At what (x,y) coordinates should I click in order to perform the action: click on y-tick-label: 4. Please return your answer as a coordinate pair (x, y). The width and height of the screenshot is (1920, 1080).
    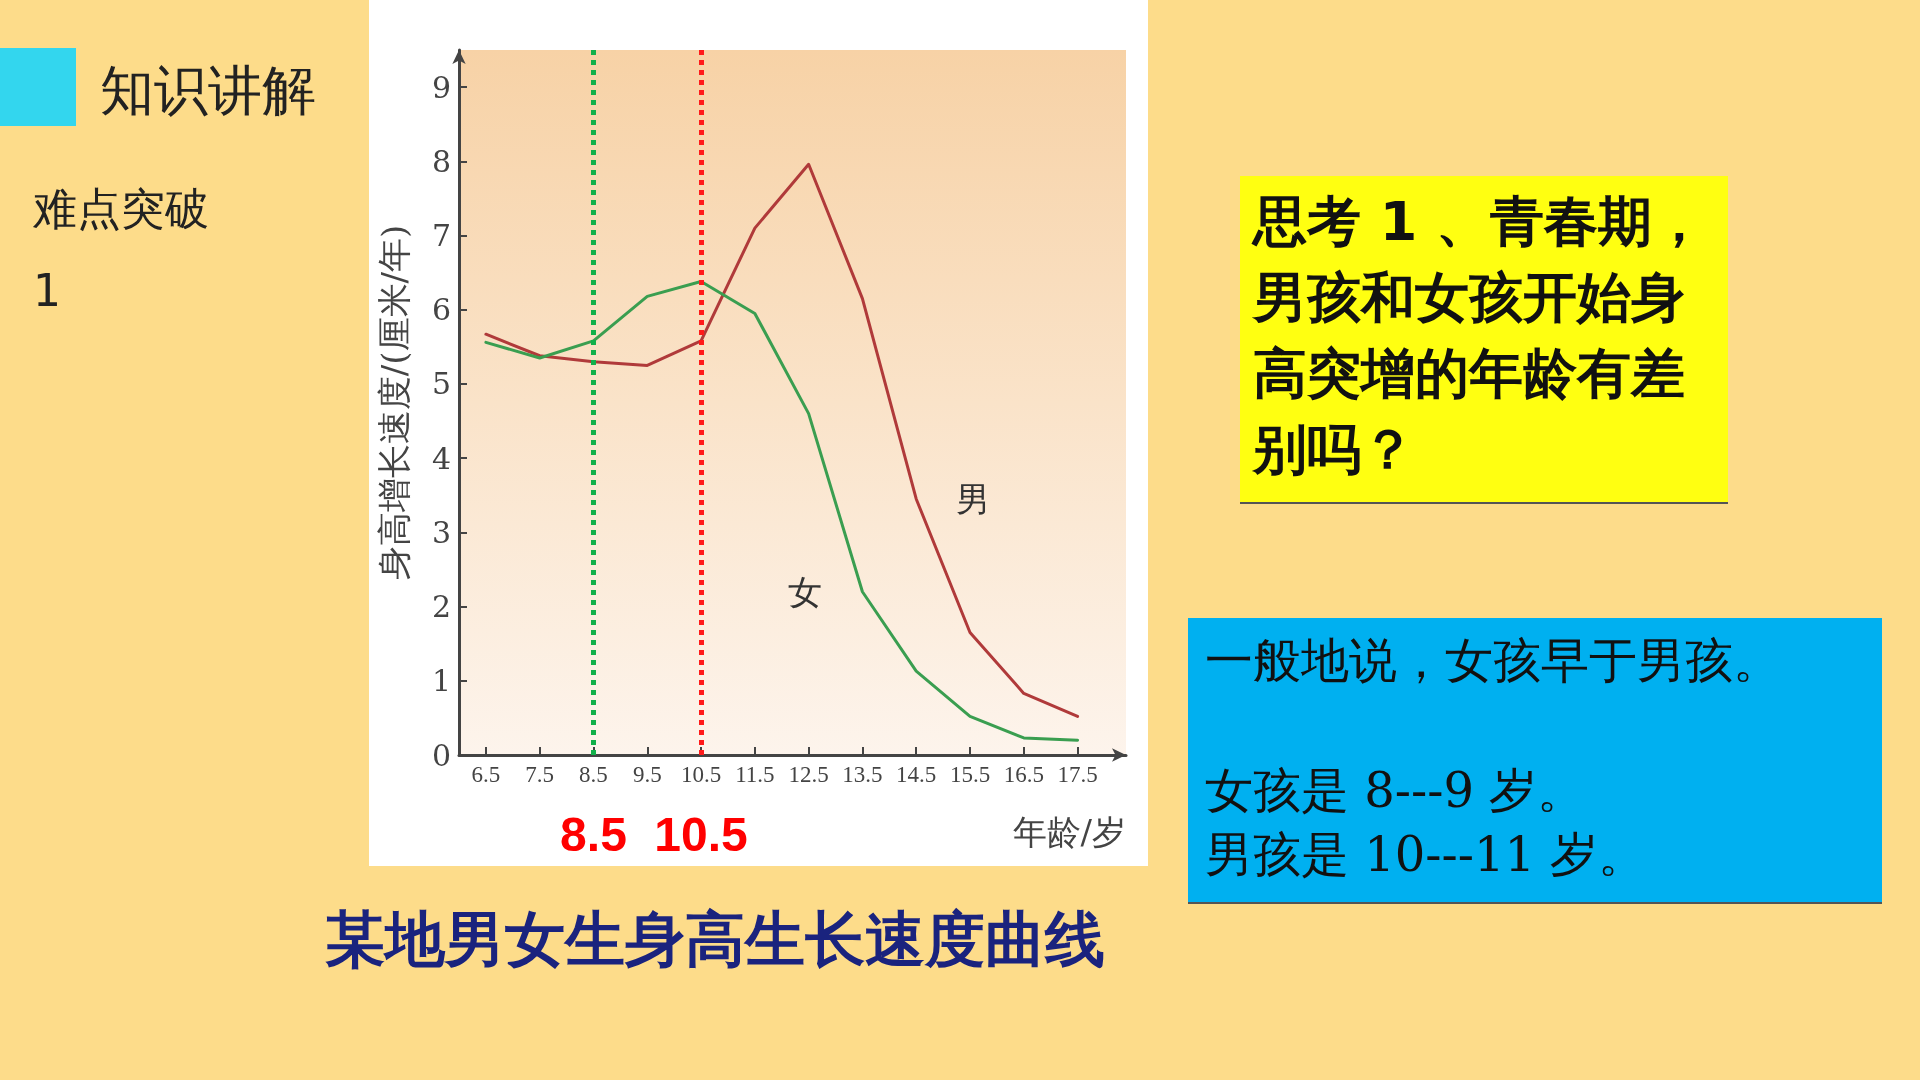
    Looking at the image, I should click on (441, 458).